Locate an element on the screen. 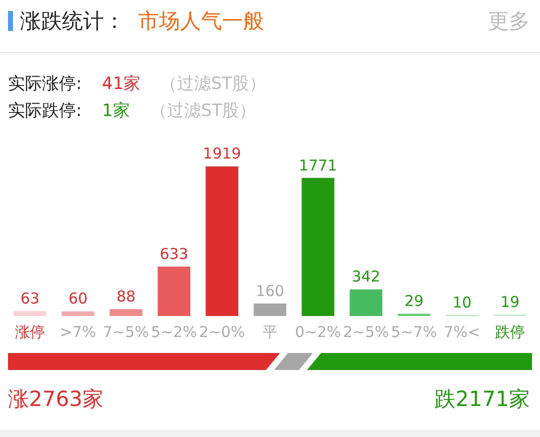 Image resolution: width=540 pixels, height=437 pixels. text: 实际跌停: is located at coordinates (45, 111).